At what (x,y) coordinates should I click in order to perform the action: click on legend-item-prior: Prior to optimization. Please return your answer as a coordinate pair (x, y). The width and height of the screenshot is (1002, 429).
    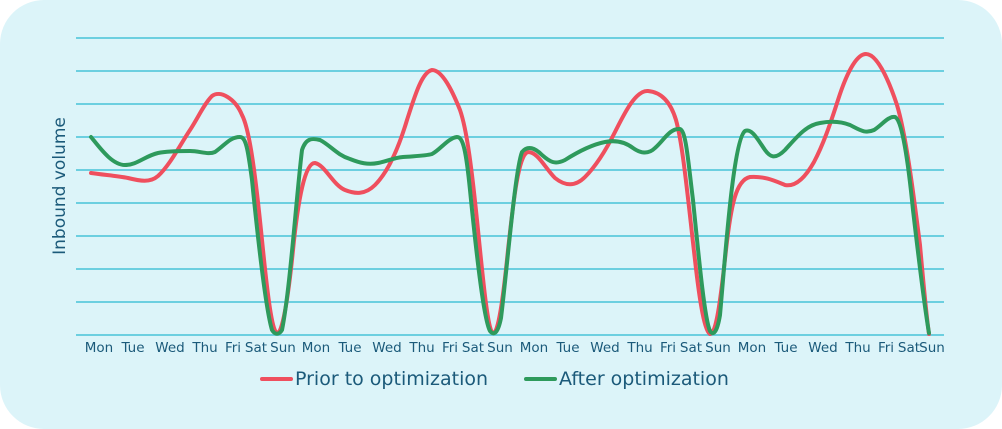
    Looking at the image, I should click on (374, 379).